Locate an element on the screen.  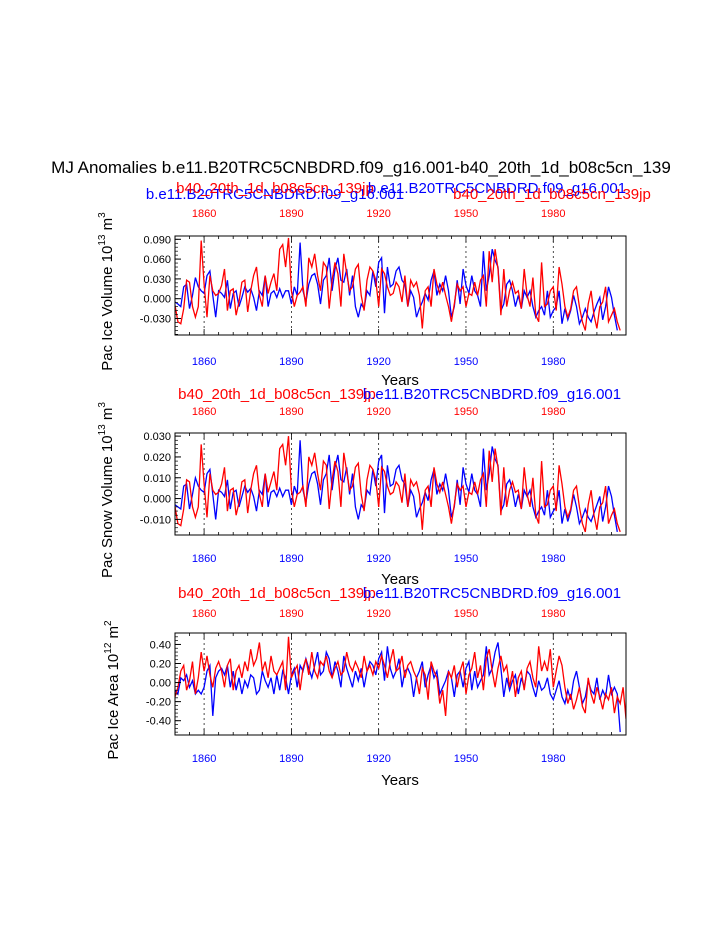
ytick-label: 0.020 is located at coordinates (157, 458).